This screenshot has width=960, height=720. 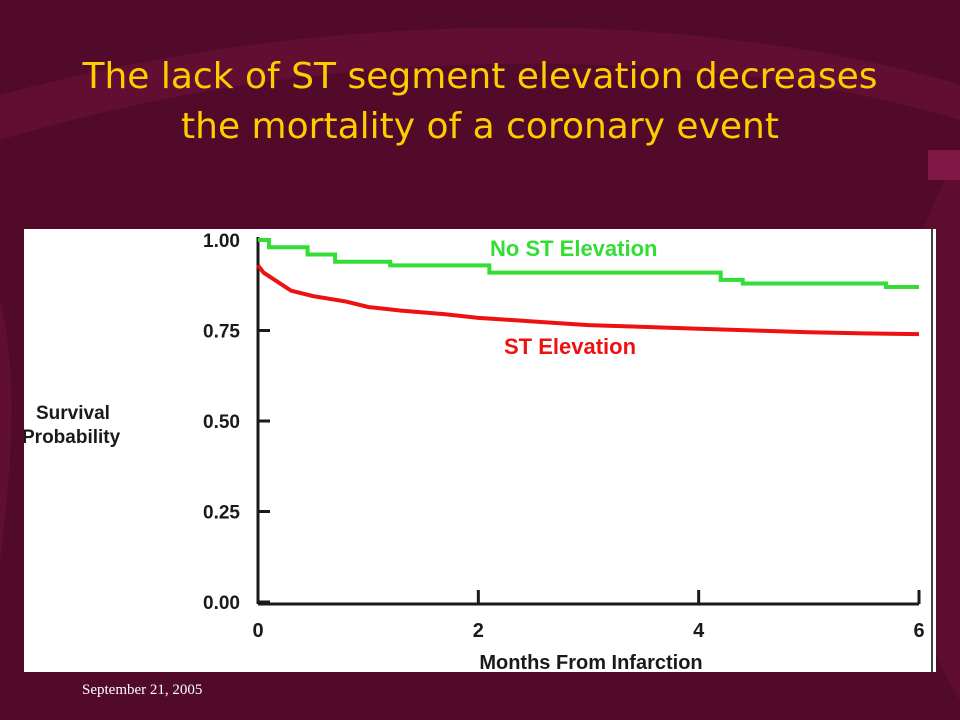 I want to click on accent-block, so click(x=944, y=165).